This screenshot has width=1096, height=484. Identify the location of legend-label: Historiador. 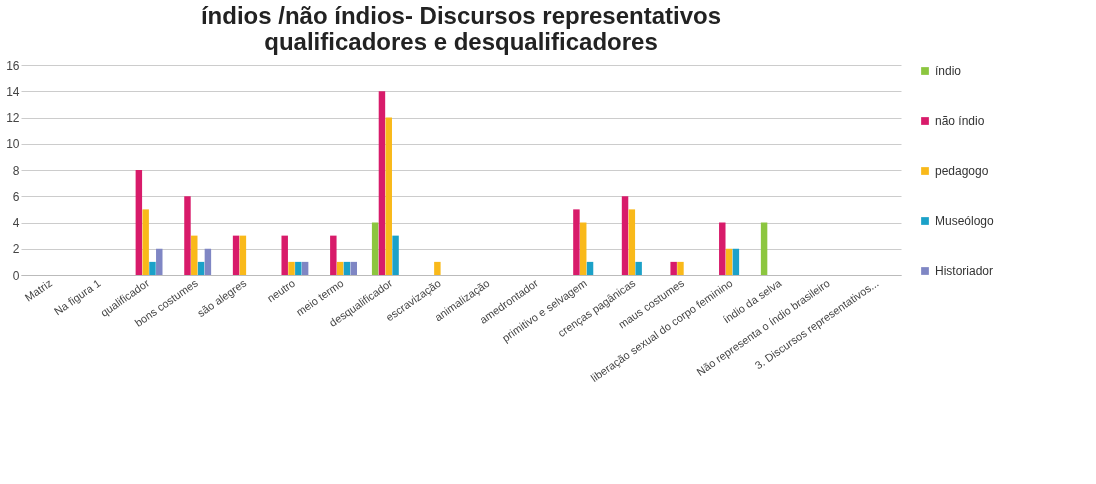
(964, 271).